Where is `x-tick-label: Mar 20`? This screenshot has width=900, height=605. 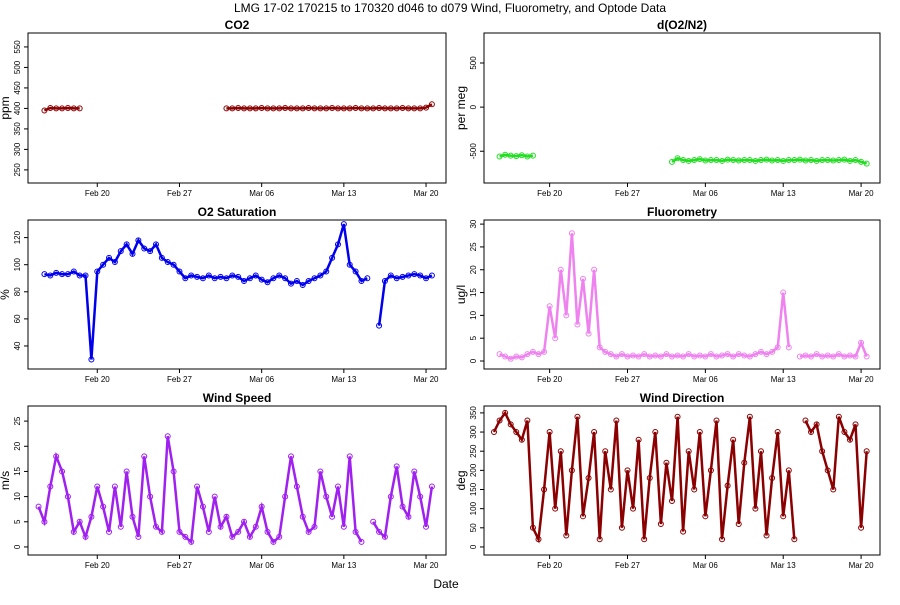
x-tick-label: Mar 20 is located at coordinates (861, 193).